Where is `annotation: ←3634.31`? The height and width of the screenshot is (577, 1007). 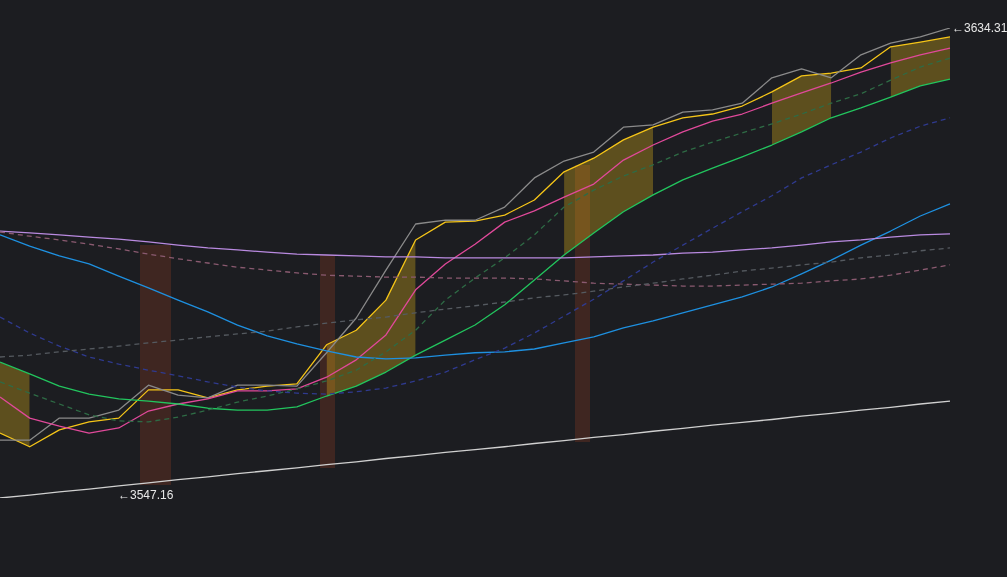 annotation: ←3634.31 is located at coordinates (979, 28).